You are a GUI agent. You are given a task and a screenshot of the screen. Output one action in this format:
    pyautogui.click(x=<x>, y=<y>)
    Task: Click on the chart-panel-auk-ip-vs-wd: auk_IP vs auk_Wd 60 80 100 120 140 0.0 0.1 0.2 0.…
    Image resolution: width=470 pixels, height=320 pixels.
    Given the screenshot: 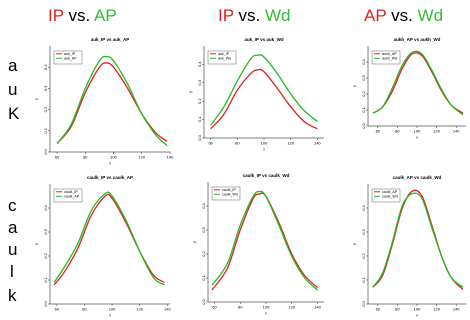 What is the action you would take?
    pyautogui.click(x=258, y=93)
    